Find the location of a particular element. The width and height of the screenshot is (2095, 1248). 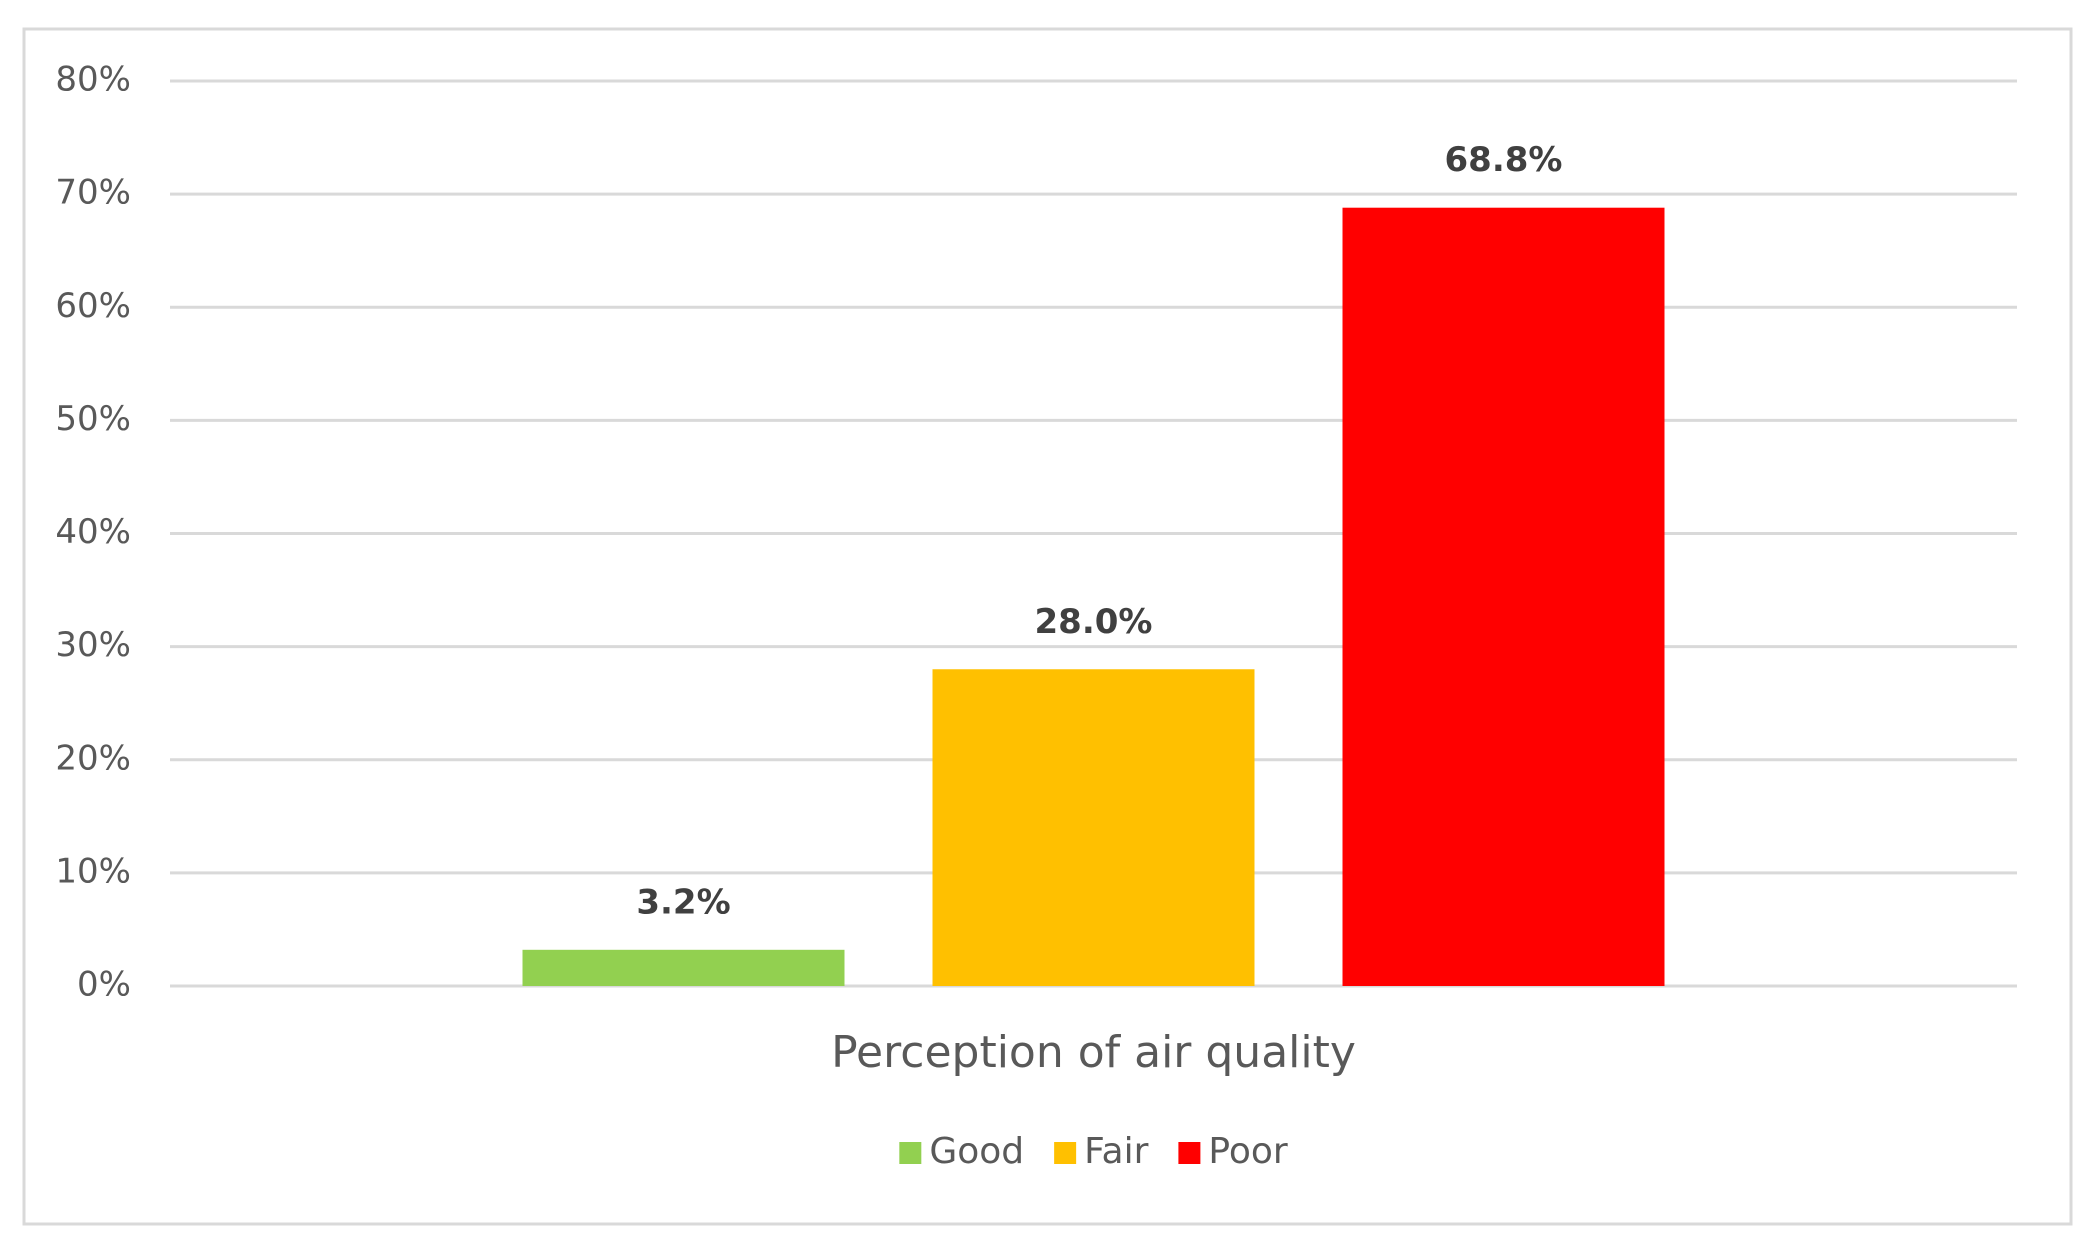

value-label: 3.2% is located at coordinates (683, 902).